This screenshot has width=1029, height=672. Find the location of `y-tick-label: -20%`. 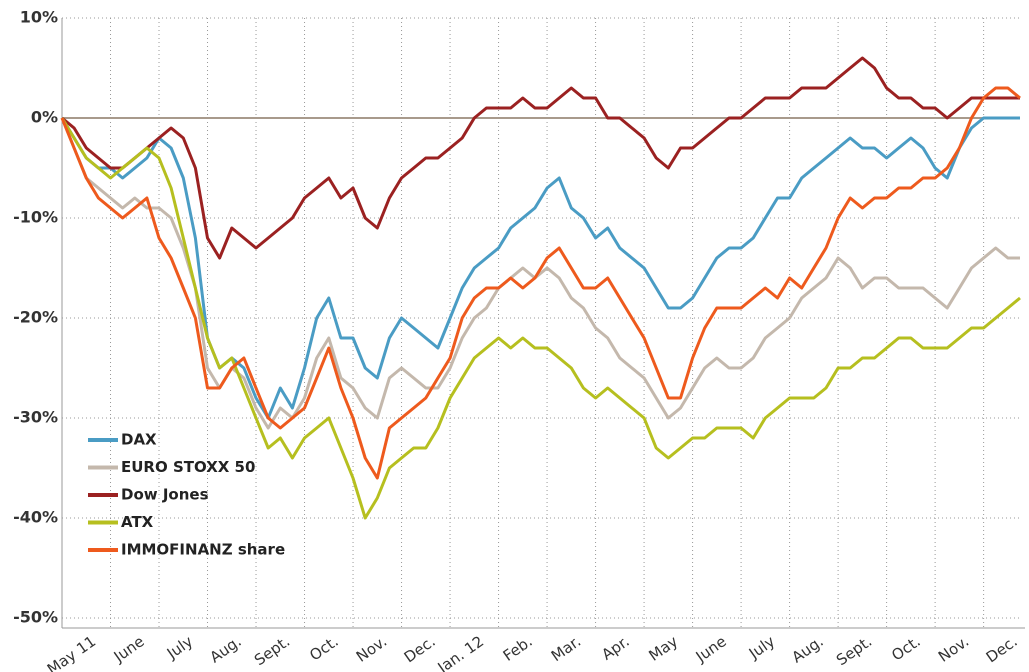

y-tick-label: -20% is located at coordinates (35, 317).